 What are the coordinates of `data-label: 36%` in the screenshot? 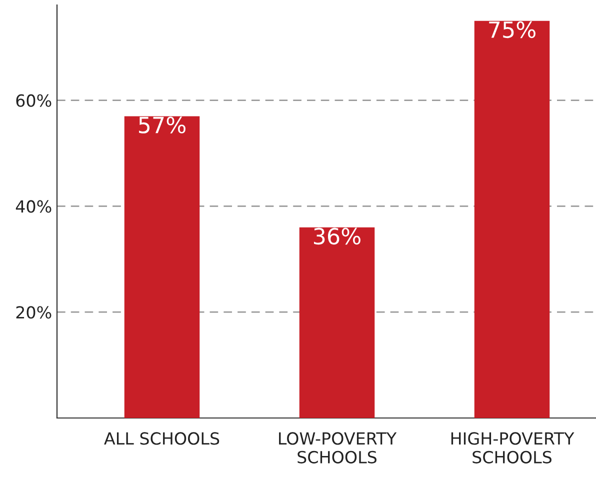 It's located at (337, 236).